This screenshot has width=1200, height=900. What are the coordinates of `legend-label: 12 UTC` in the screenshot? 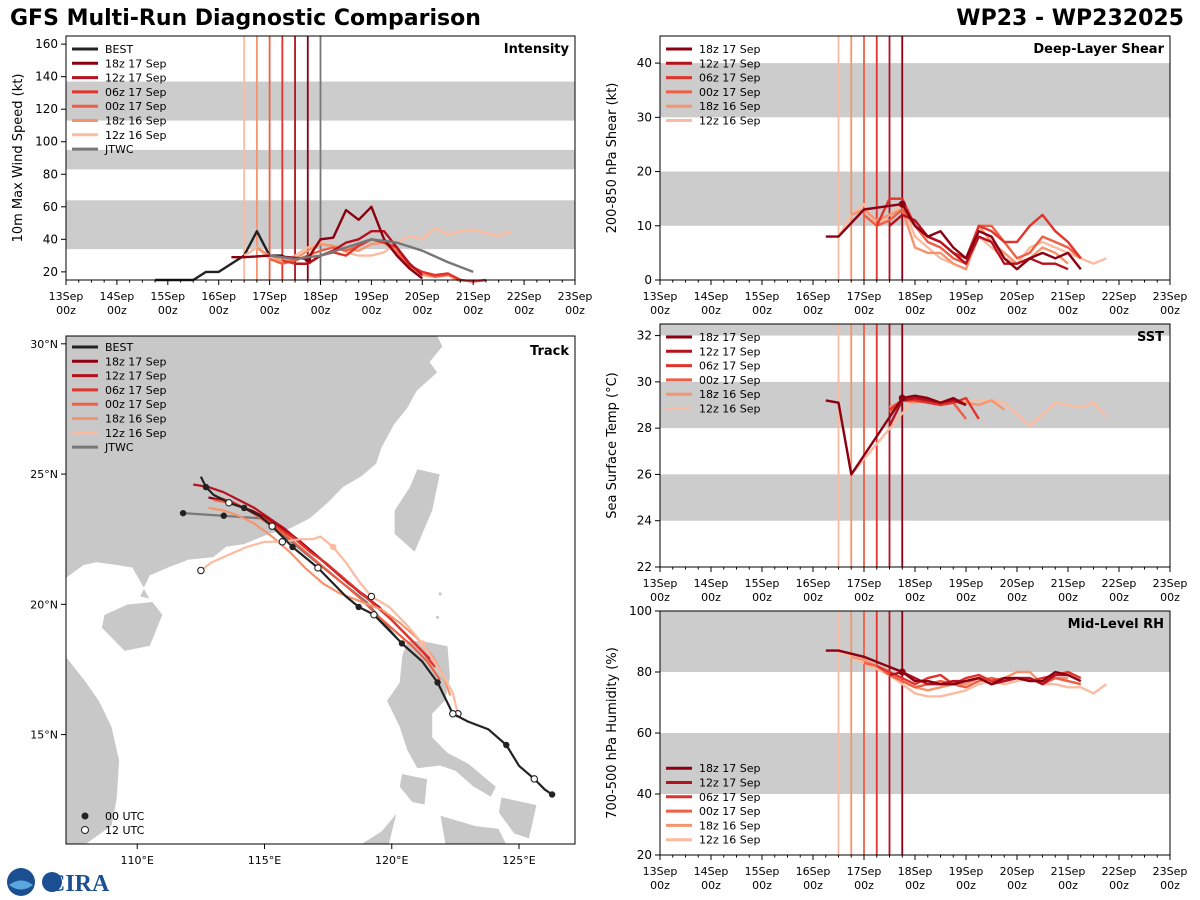 It's located at (125, 830).